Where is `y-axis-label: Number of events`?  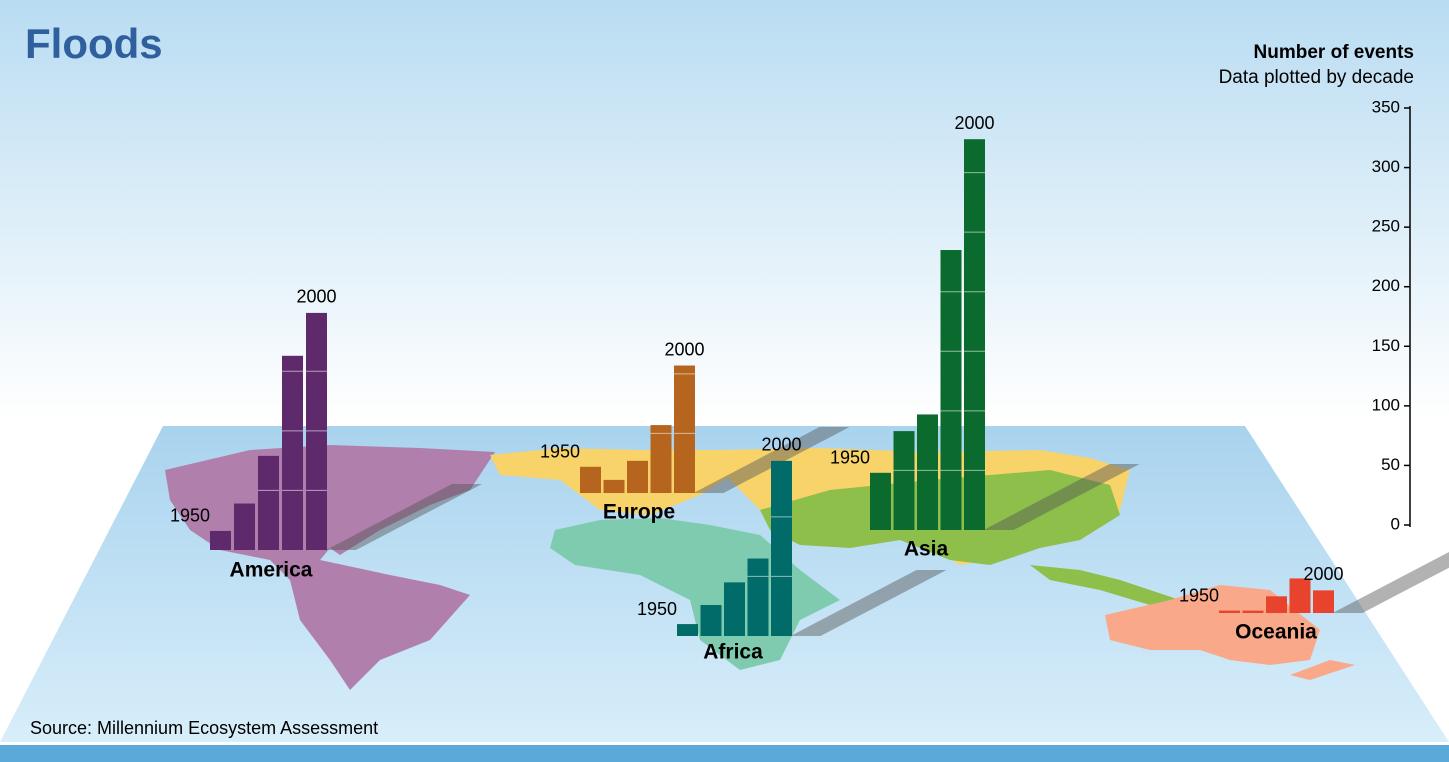 y-axis-label: Number of events is located at coordinates (1334, 52).